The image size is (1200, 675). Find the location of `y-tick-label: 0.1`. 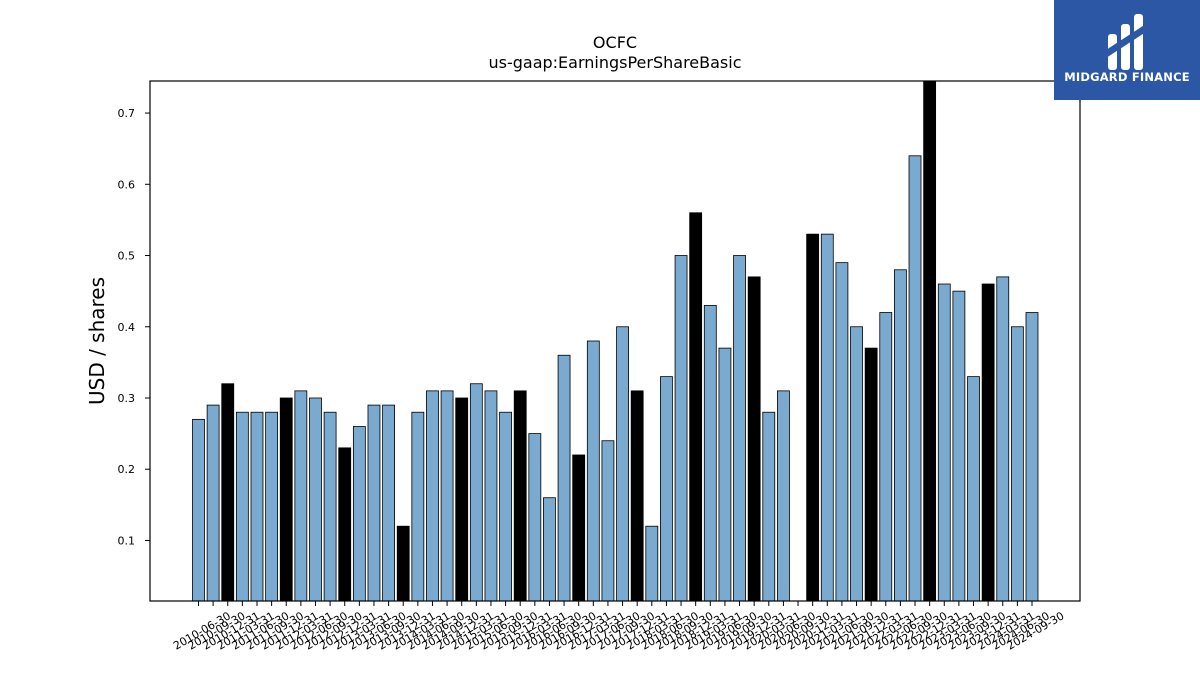

y-tick-label: 0.1 is located at coordinates (127, 540).